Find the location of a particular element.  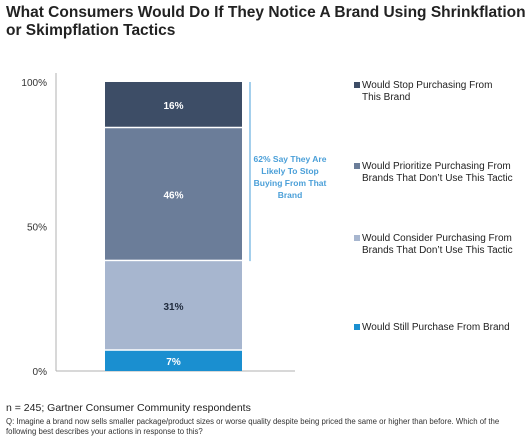

annotation-line-2: Buying From That is located at coordinates (290, 183).